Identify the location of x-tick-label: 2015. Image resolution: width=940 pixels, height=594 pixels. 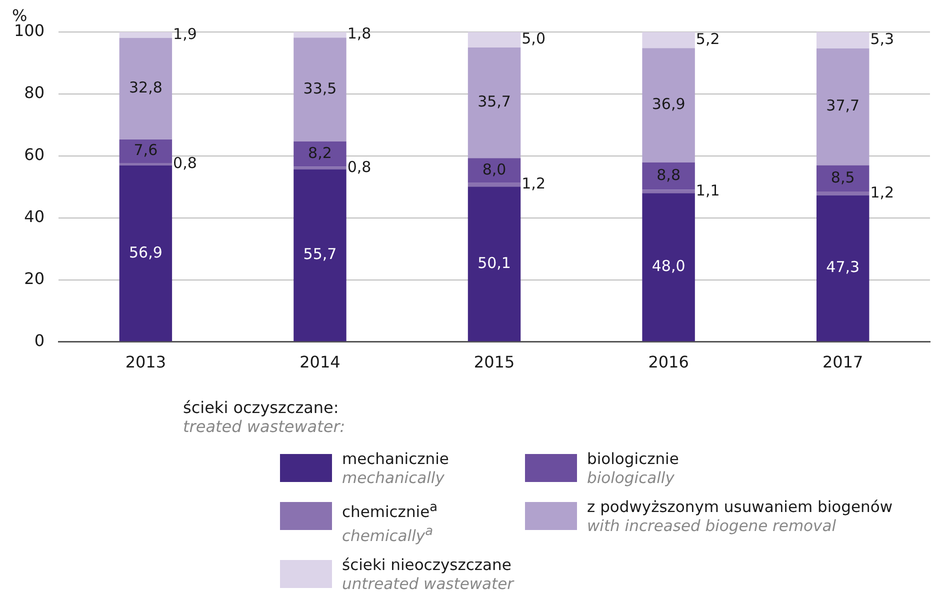
(494, 362).